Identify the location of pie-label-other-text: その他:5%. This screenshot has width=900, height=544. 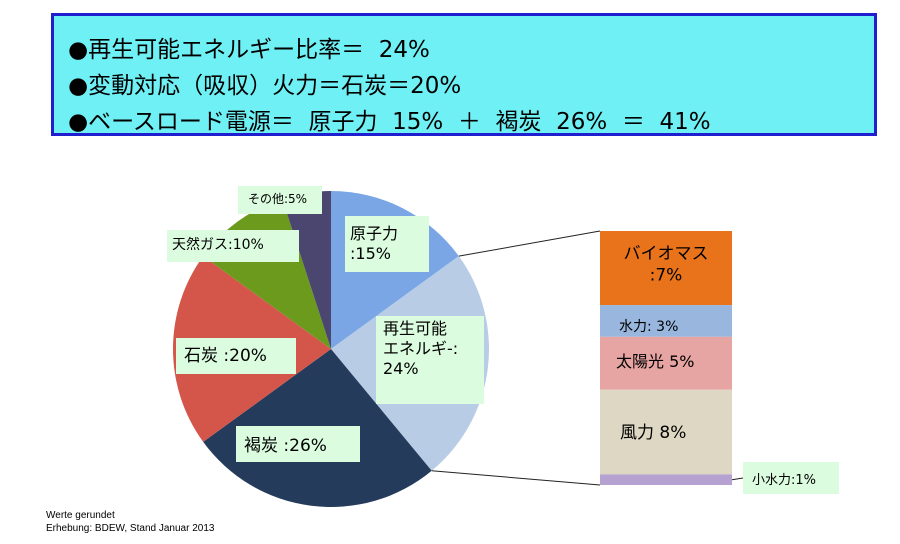
(277, 199).